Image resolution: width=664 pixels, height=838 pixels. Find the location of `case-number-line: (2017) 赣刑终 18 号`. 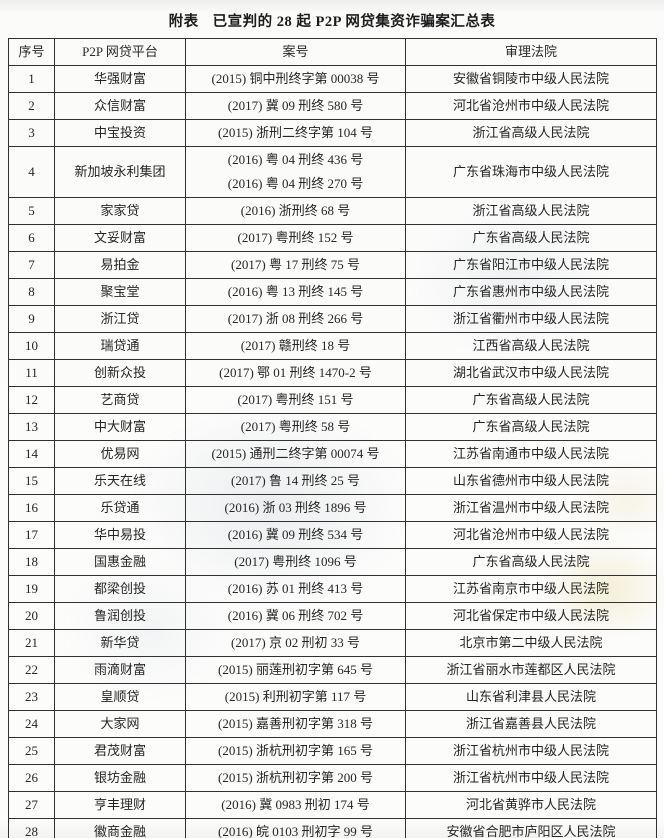

case-number-line: (2017) 赣刑终 18 号 is located at coordinates (295, 345).